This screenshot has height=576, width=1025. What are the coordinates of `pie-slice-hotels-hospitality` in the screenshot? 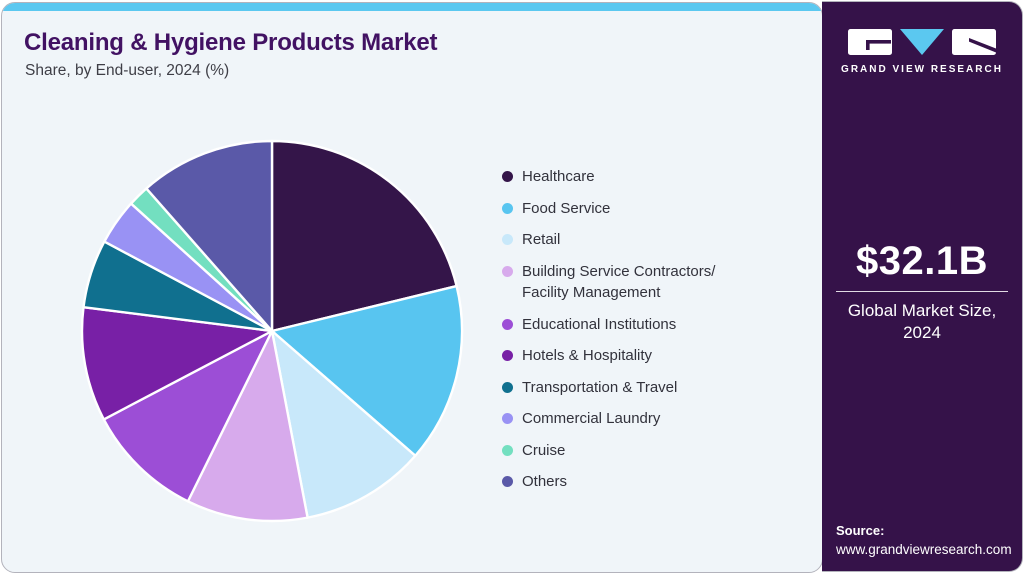 It's located at (177, 363).